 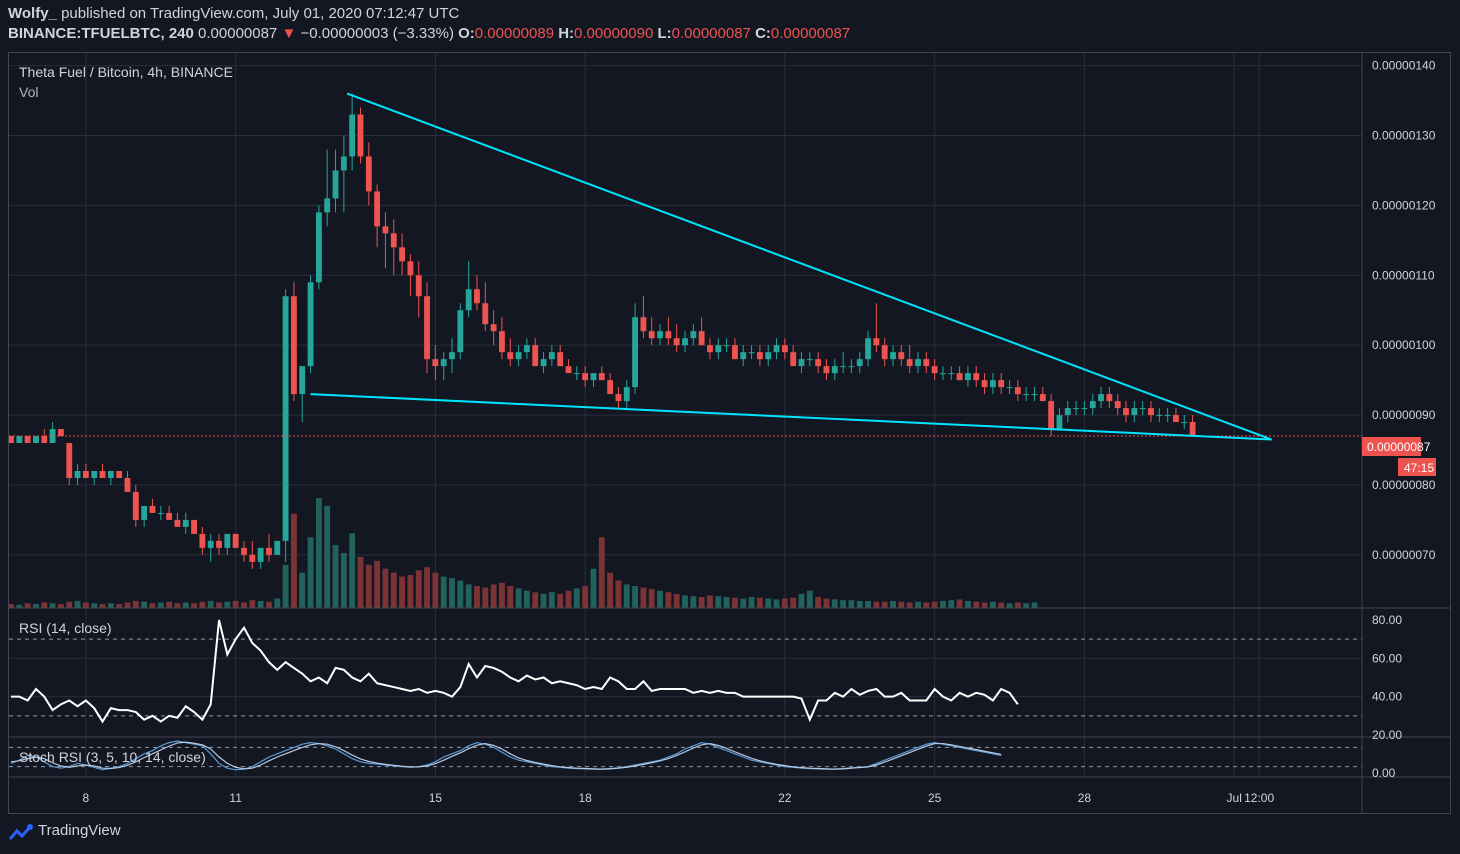 I want to click on countdown-badge-bg, so click(x=1417, y=467).